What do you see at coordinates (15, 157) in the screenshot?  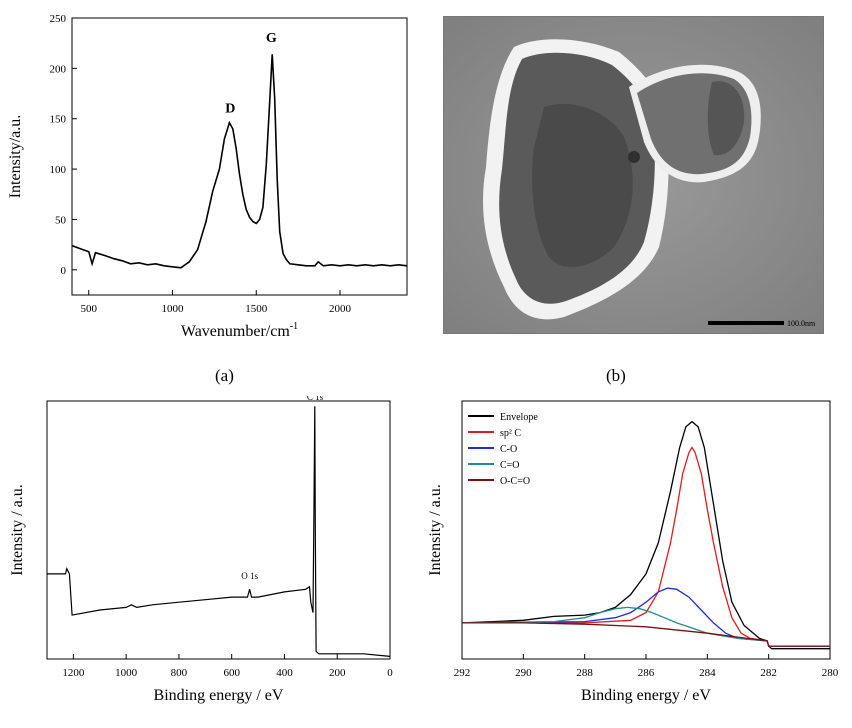 I see `y-axis-label: Intensity/a.u.` at bounding box center [15, 157].